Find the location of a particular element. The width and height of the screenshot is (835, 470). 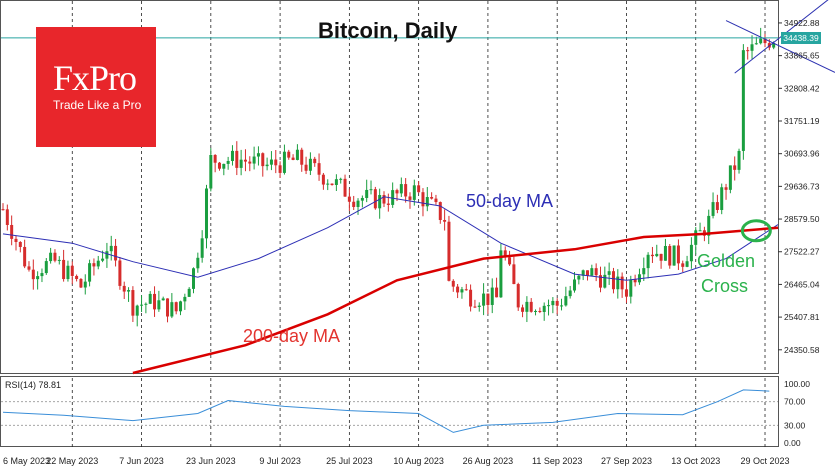

x-tick-label: 10 Aug 2023 is located at coordinates (418, 461).